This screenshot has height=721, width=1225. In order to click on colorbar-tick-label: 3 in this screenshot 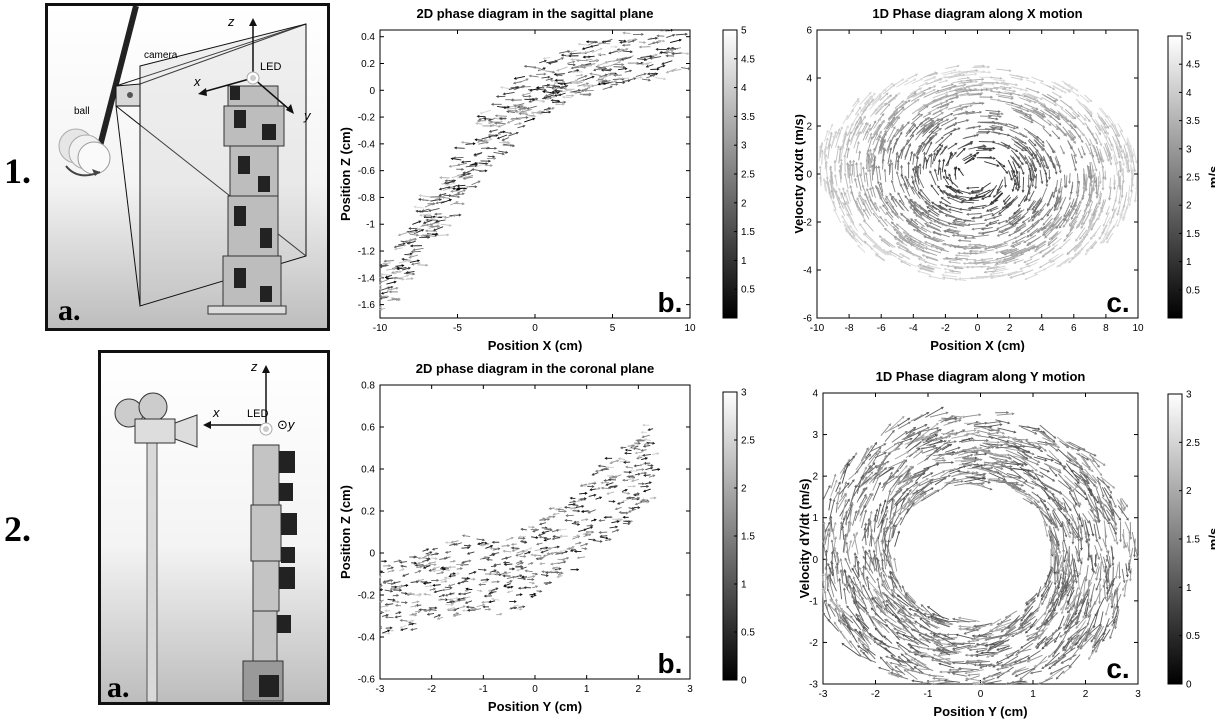, I will do `click(1189, 149)`.